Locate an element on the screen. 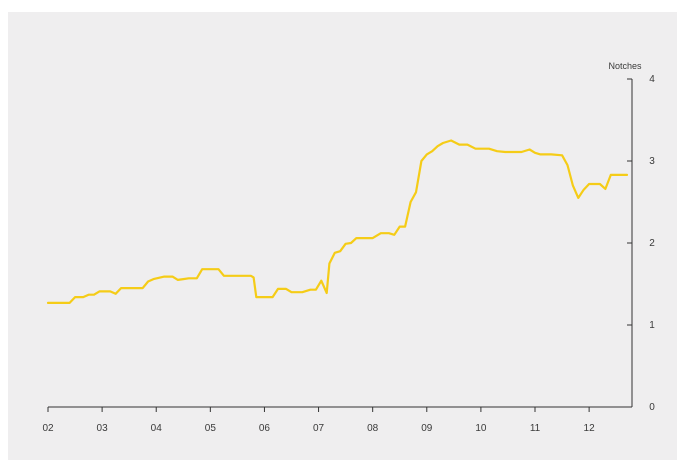  y-tick-label: 3 is located at coordinates (652, 161).